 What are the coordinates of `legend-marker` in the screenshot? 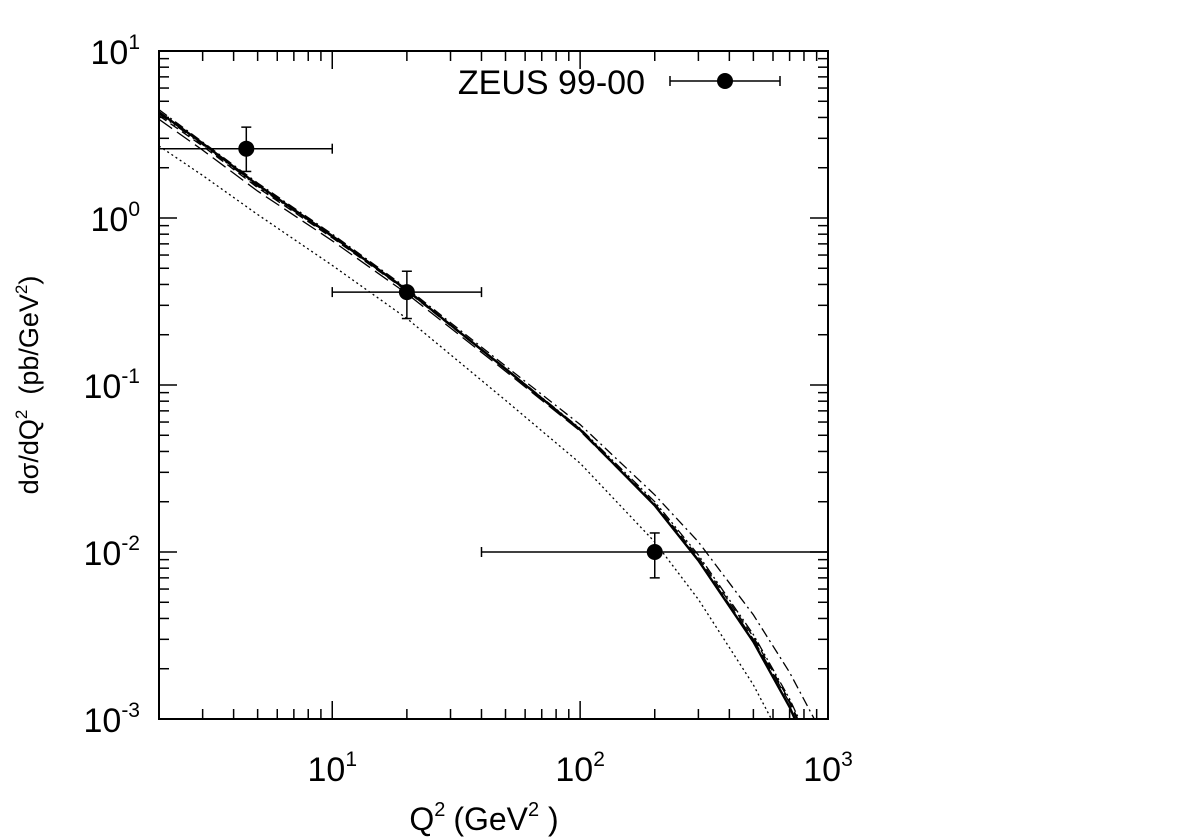 It's located at (725, 81).